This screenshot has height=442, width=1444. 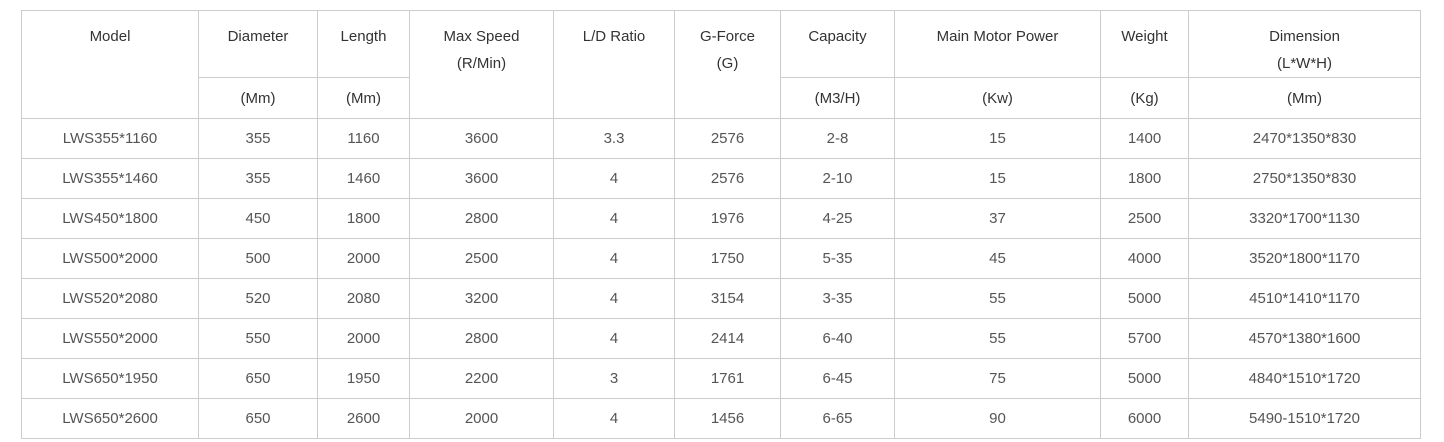 What do you see at coordinates (481, 258) in the screenshot?
I see `cell-max-speed: 2500` at bounding box center [481, 258].